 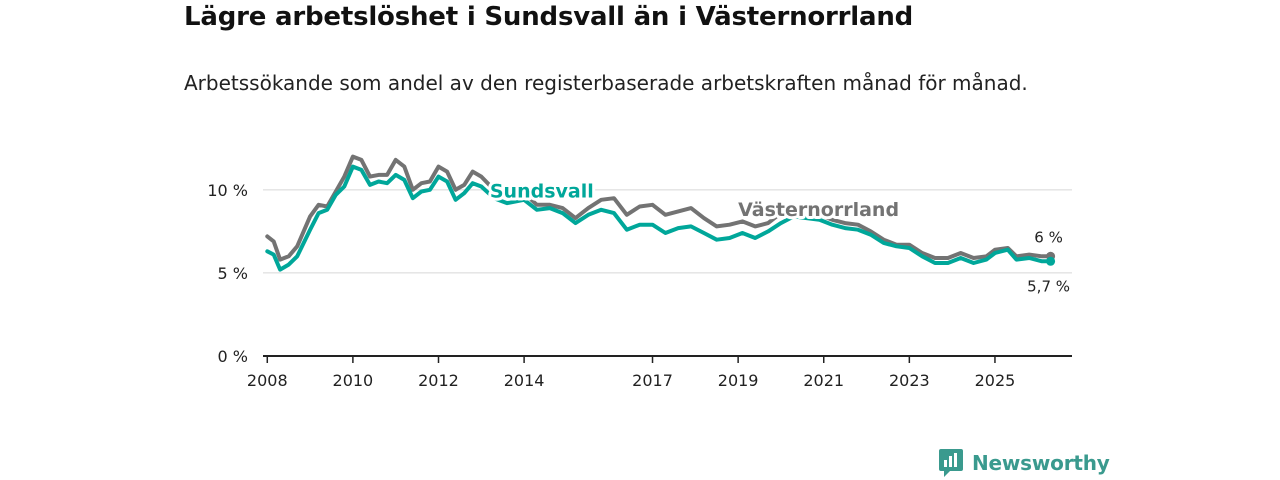 I want to click on series-line-vasternorrland, so click(x=659, y=208).